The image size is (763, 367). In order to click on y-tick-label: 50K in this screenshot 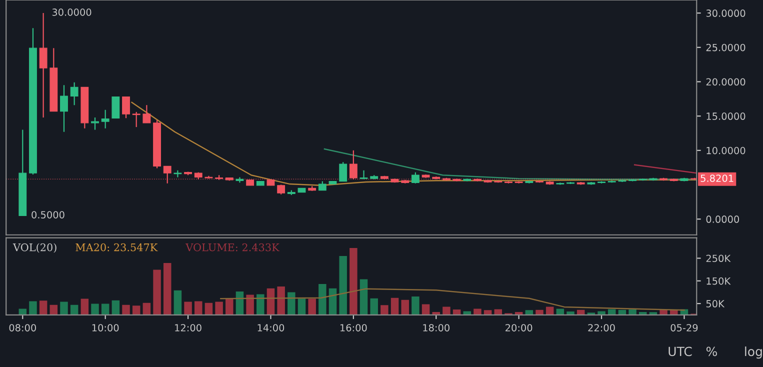, I will do `click(715, 304)`.